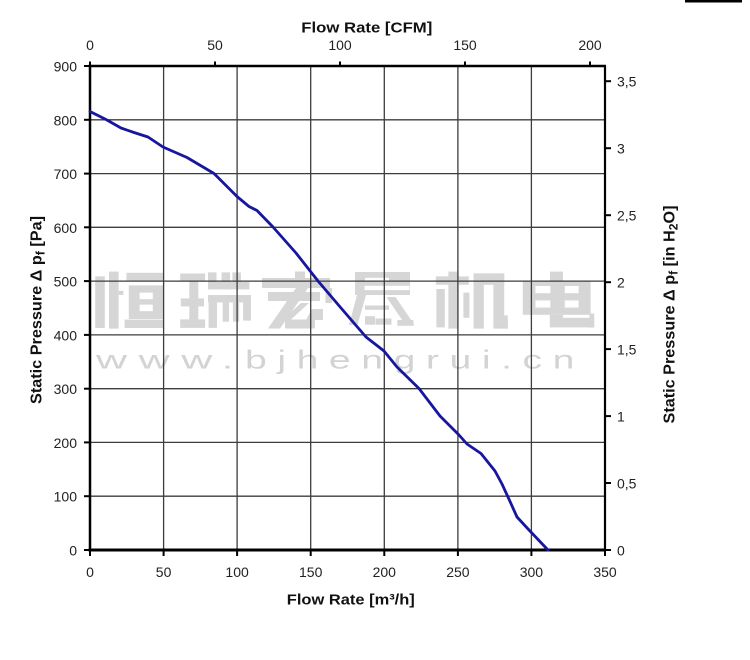 This screenshot has width=750, height=660. What do you see at coordinates (415, 360) in the screenshot?
I see `svg-text: bjhengrui.cn` at bounding box center [415, 360].